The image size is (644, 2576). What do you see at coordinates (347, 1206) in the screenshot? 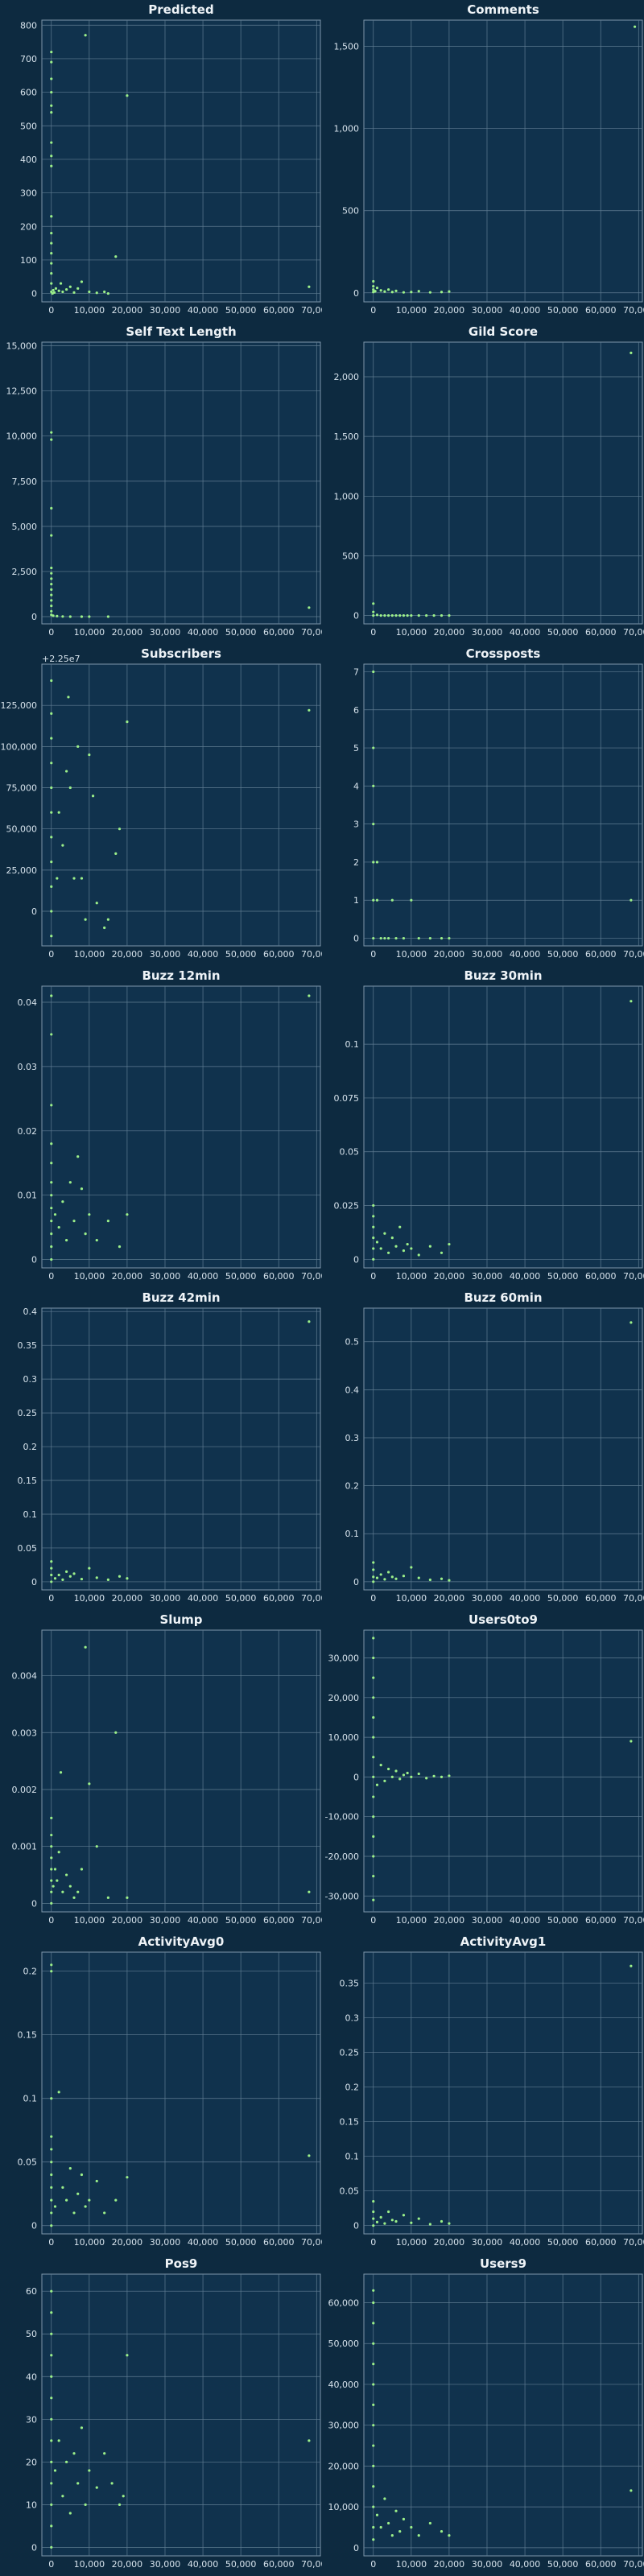
I see `y-tick-label: 0.025` at bounding box center [347, 1206].